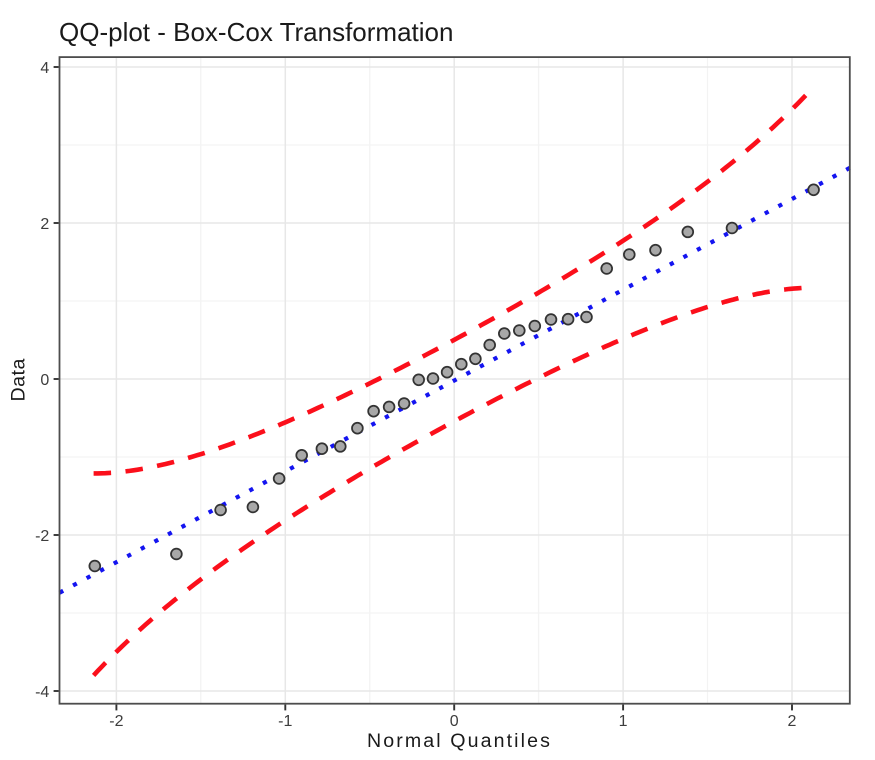 The width and height of the screenshot is (875, 760). I want to click on svg-text: -4, so click(42, 692).